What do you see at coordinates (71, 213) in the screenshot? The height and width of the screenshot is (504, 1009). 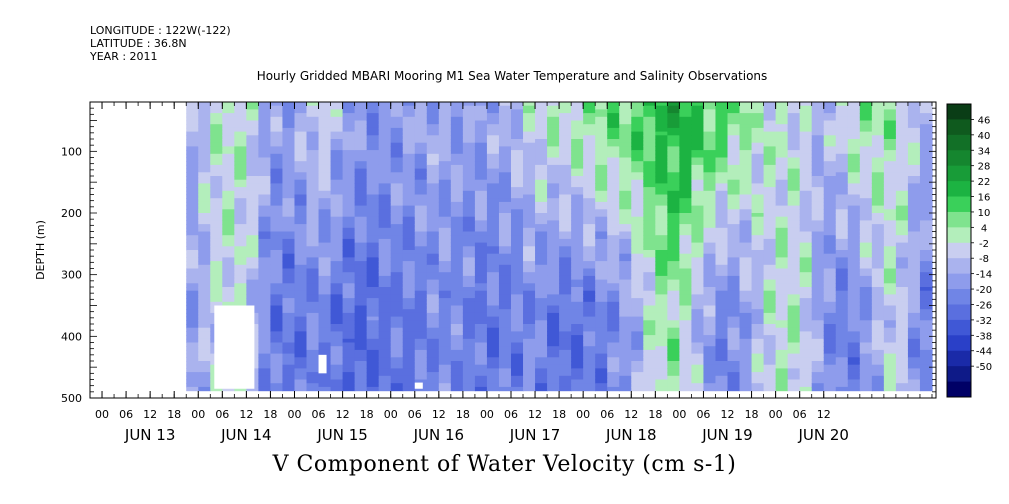 I see `y-tick-label: 200` at bounding box center [71, 213].